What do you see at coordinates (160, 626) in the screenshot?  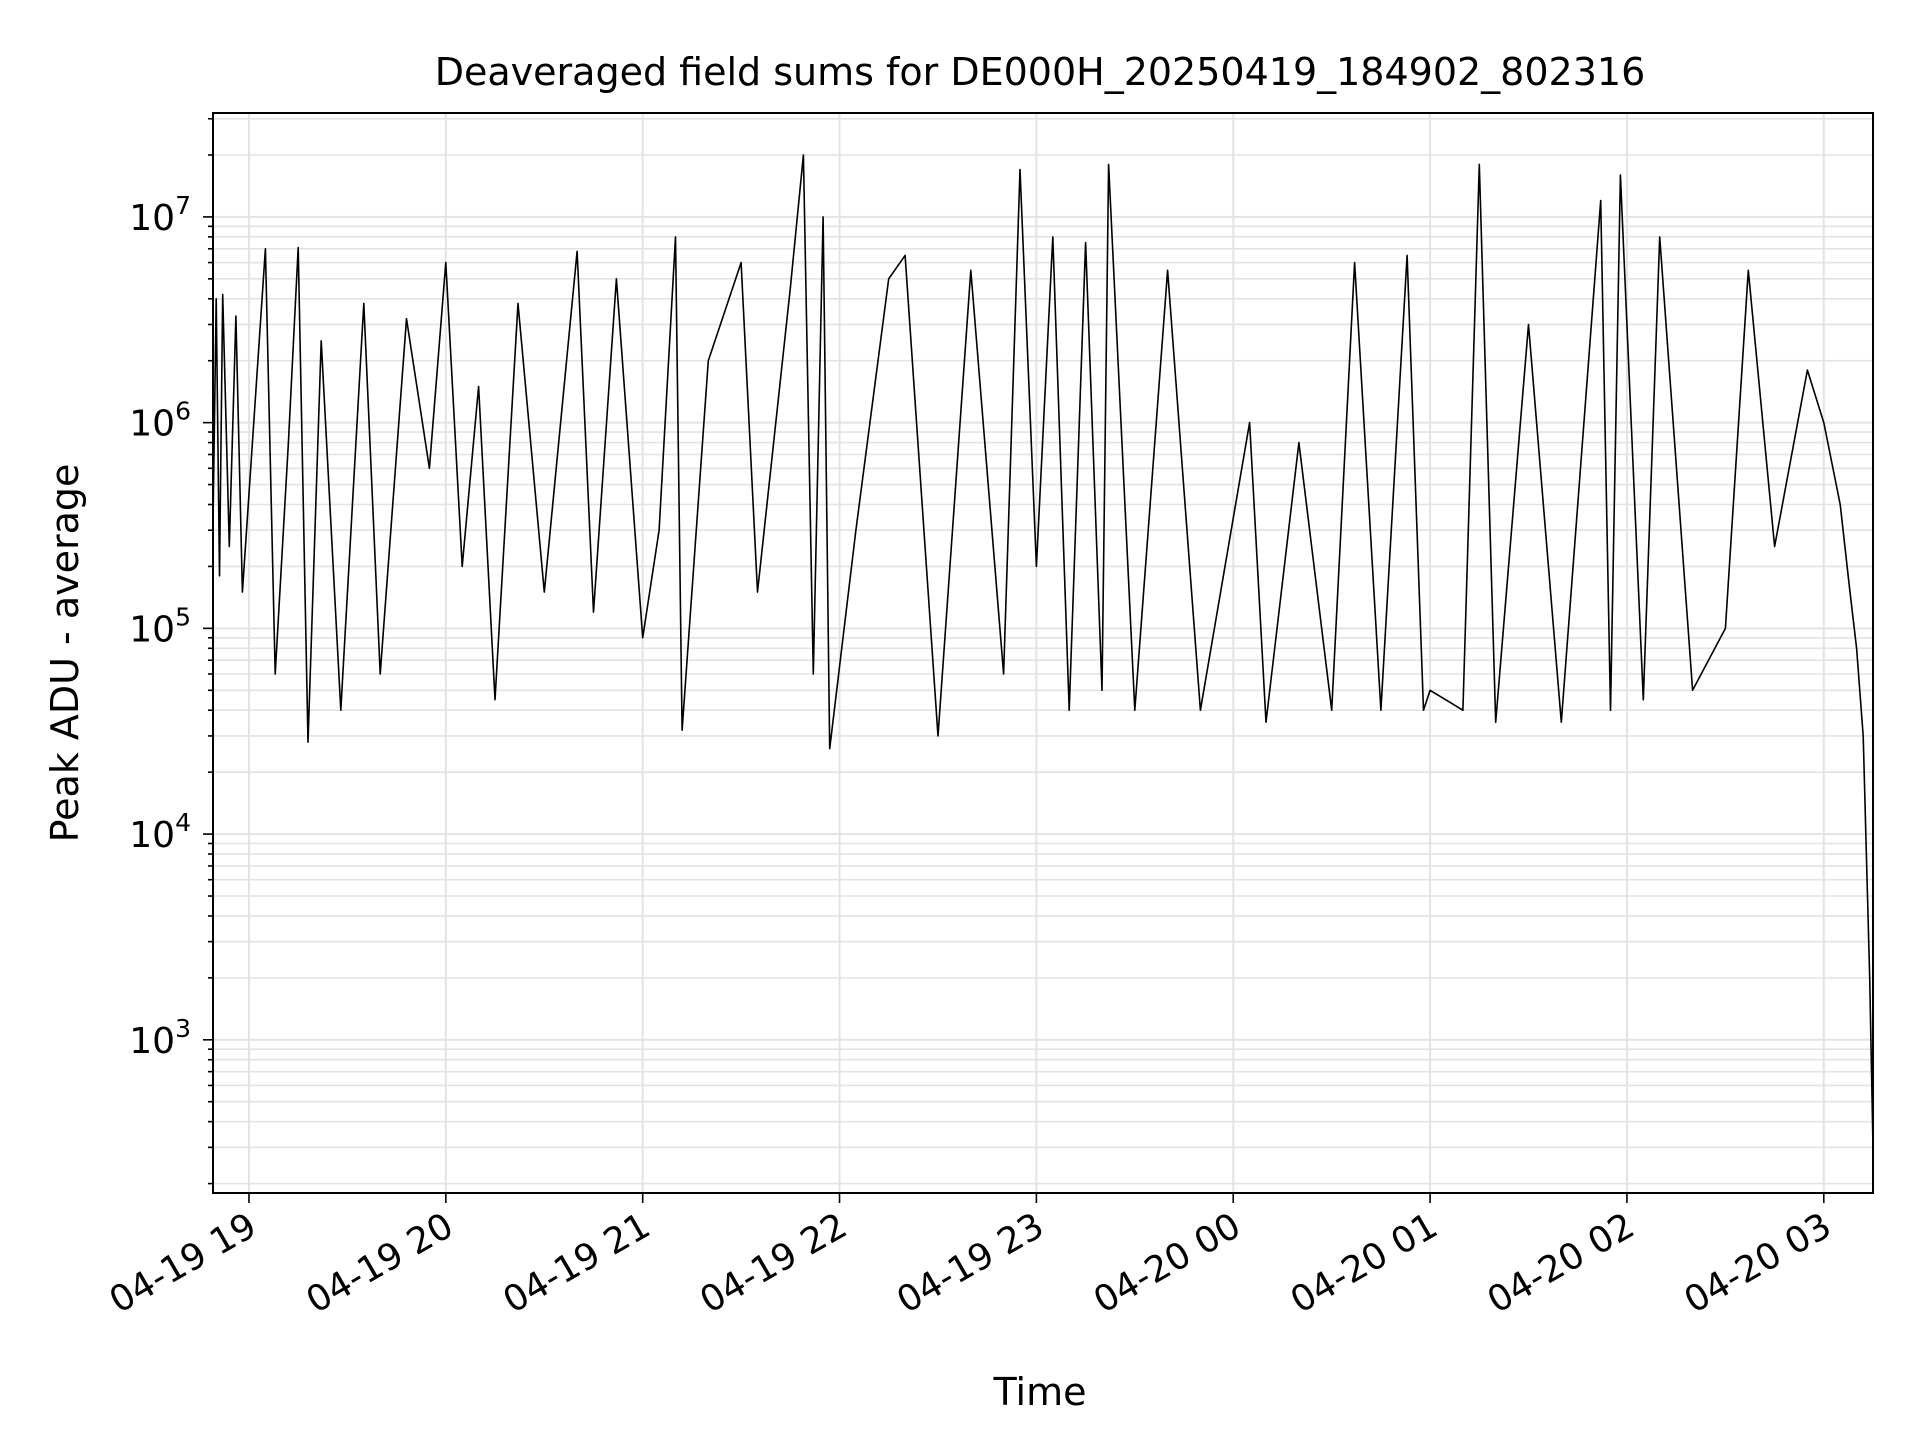 I see `y-tick-label: 10⁵` at bounding box center [160, 626].